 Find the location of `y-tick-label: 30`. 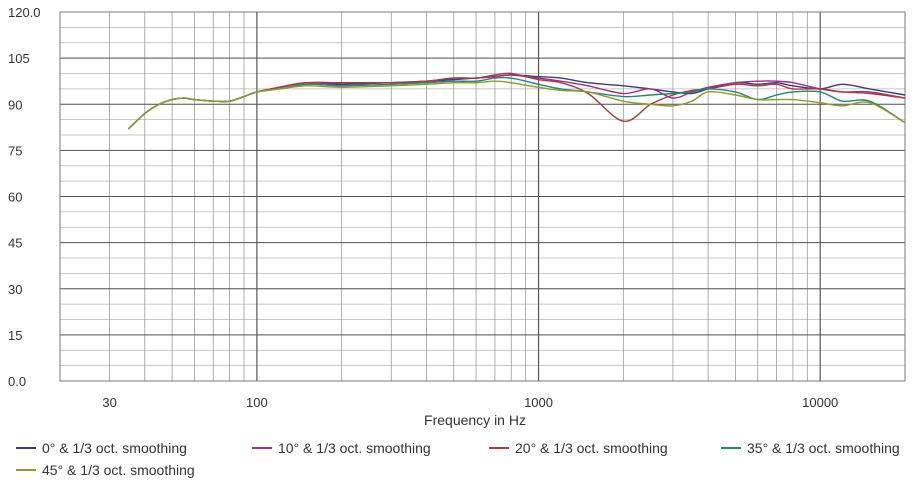

y-tick-label: 30 is located at coordinates (15, 289).